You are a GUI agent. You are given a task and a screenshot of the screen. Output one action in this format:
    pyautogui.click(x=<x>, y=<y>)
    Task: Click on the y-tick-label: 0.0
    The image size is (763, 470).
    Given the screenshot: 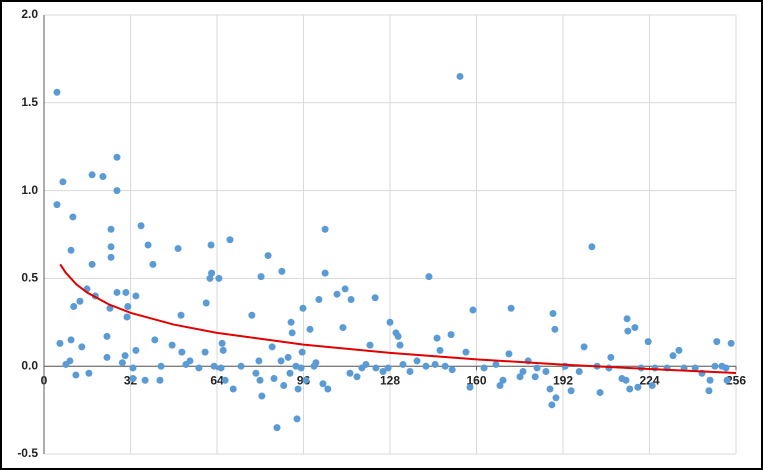 What is the action you would take?
    pyautogui.click(x=29, y=365)
    